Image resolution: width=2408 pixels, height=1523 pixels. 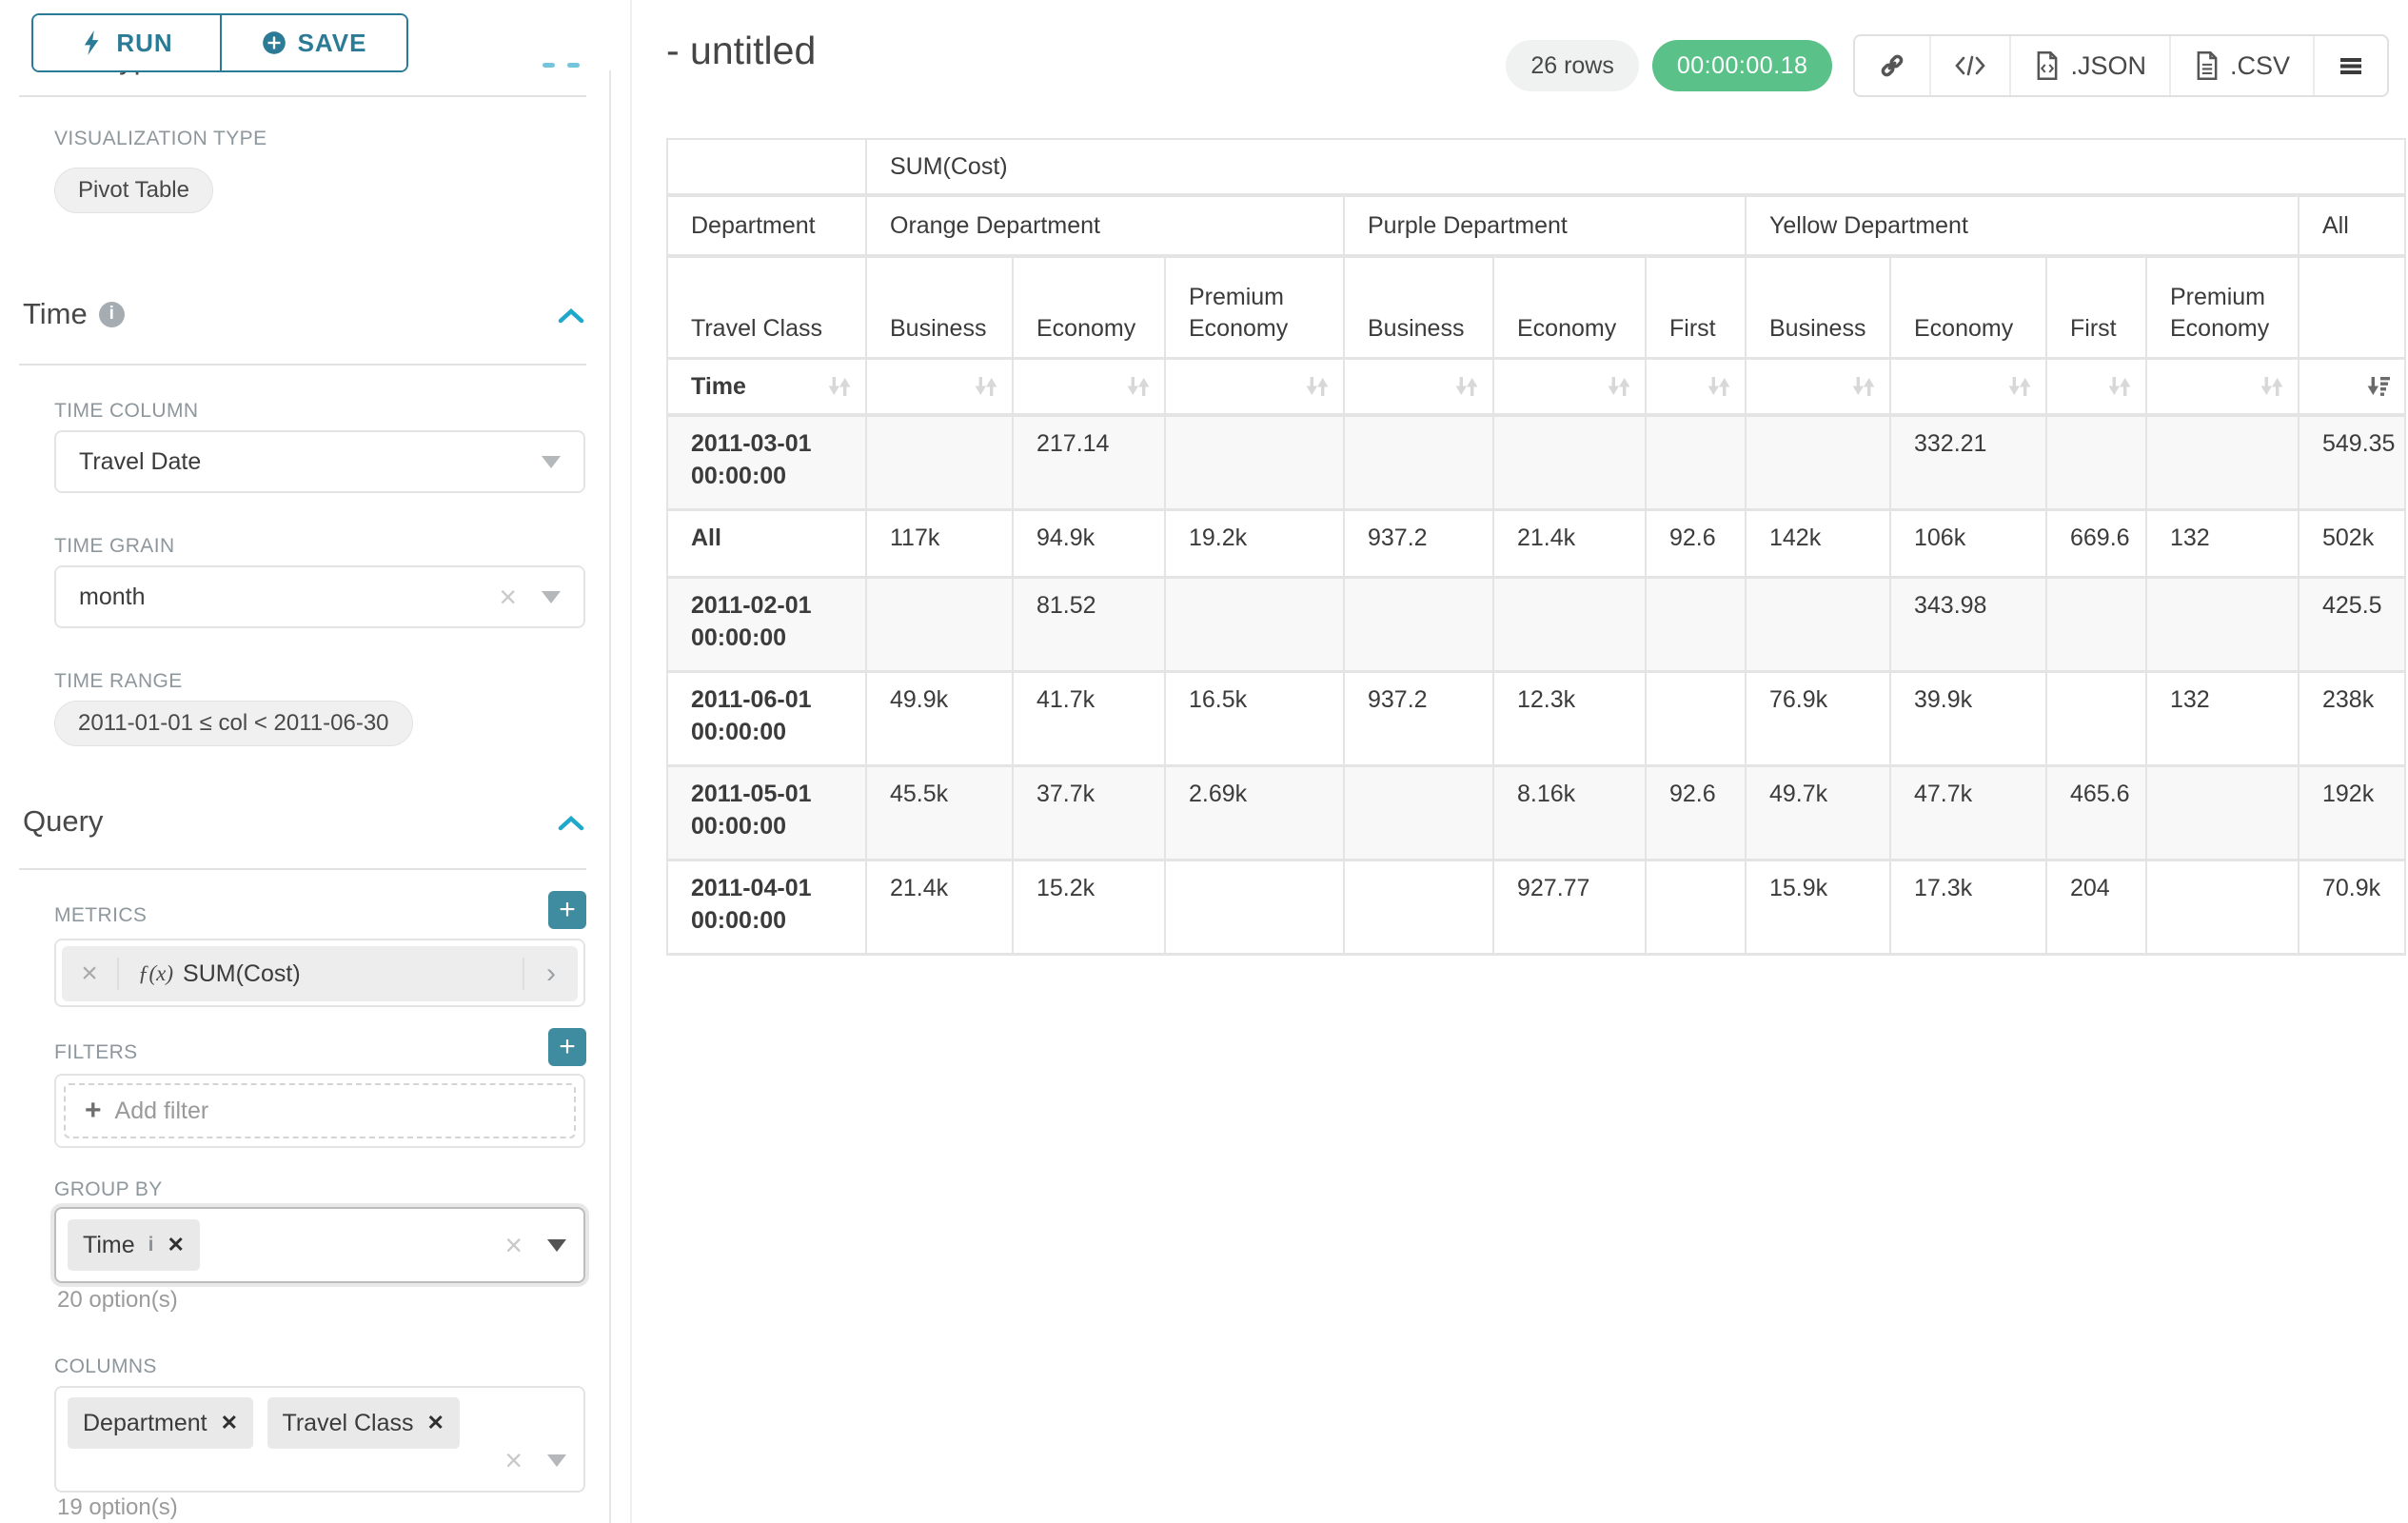 I want to click on add-filter-plus-button: +, so click(x=567, y=1047).